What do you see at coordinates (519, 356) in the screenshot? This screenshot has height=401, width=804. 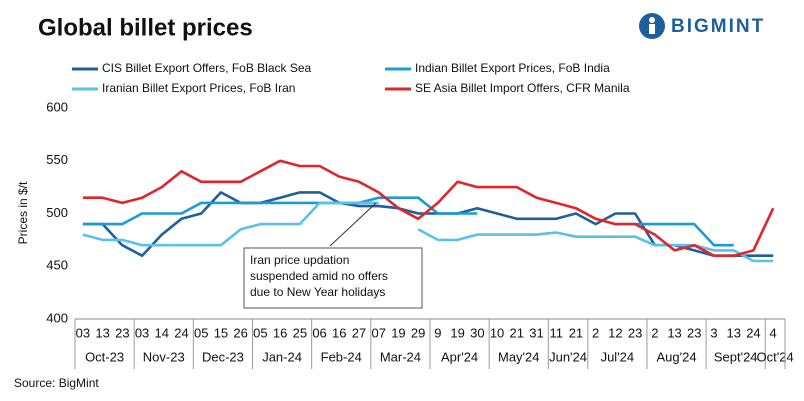 I see `month-label: May'24` at bounding box center [519, 356].